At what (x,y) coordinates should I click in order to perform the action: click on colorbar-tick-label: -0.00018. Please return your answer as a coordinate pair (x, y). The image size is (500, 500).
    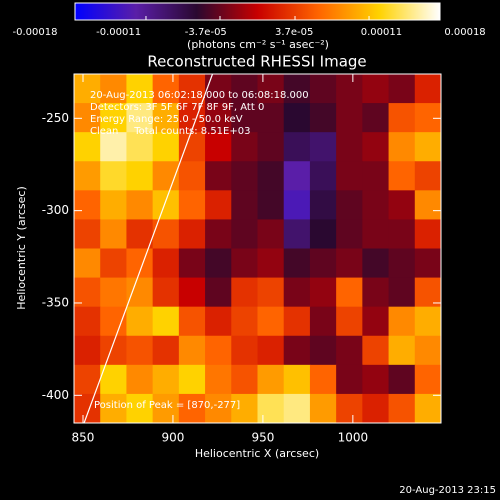
    Looking at the image, I should click on (35, 32).